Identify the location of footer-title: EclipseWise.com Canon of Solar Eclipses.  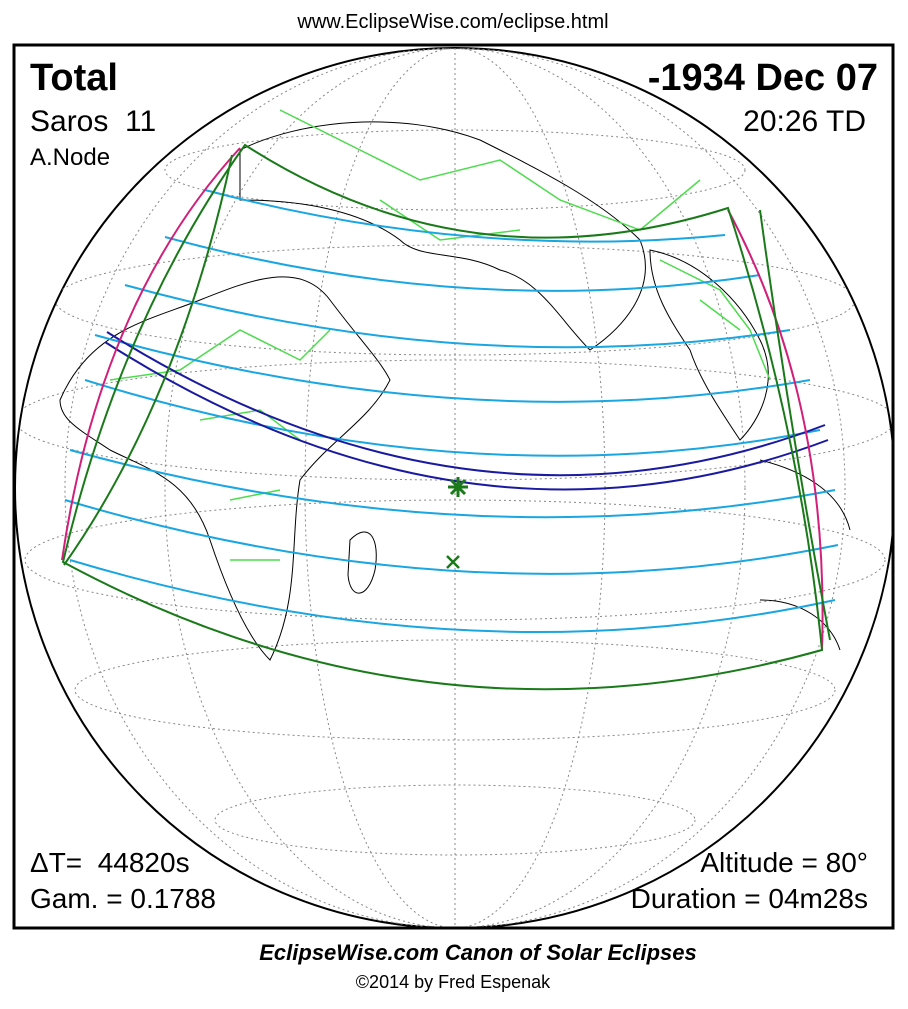
(478, 952).